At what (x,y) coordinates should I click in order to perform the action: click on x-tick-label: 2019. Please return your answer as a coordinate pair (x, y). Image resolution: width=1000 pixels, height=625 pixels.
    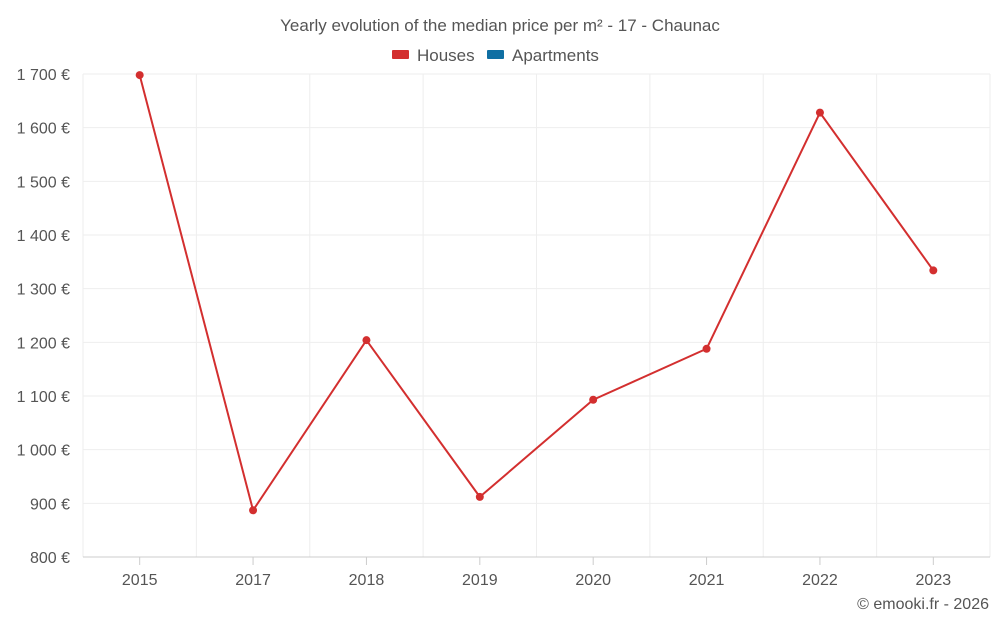
    Looking at the image, I should click on (480, 580).